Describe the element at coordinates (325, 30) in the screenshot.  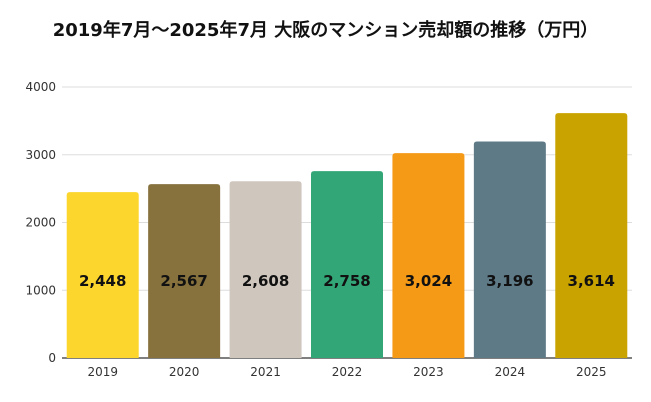
I see `chart-title: 2019年7月～2025年7月 大阪のマンション売却額の推移（万円）` at that location.